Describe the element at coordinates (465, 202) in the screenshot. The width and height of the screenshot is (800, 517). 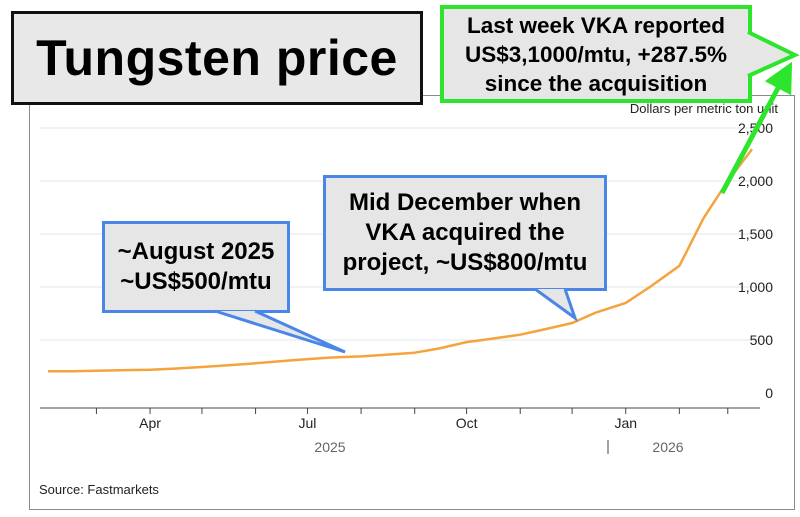
I see `callout-december-line-1: Mid December when` at that location.